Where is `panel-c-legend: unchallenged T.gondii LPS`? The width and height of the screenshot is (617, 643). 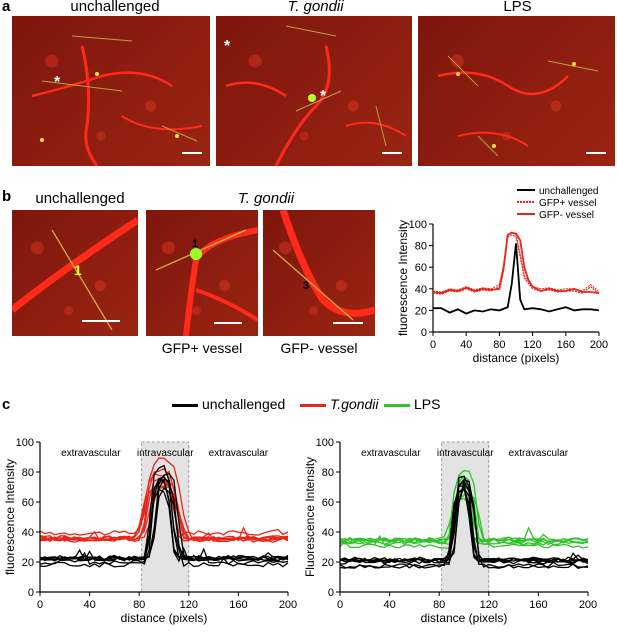 panel-c-legend: unchallenged T.gondii LPS is located at coordinates (311, 405).